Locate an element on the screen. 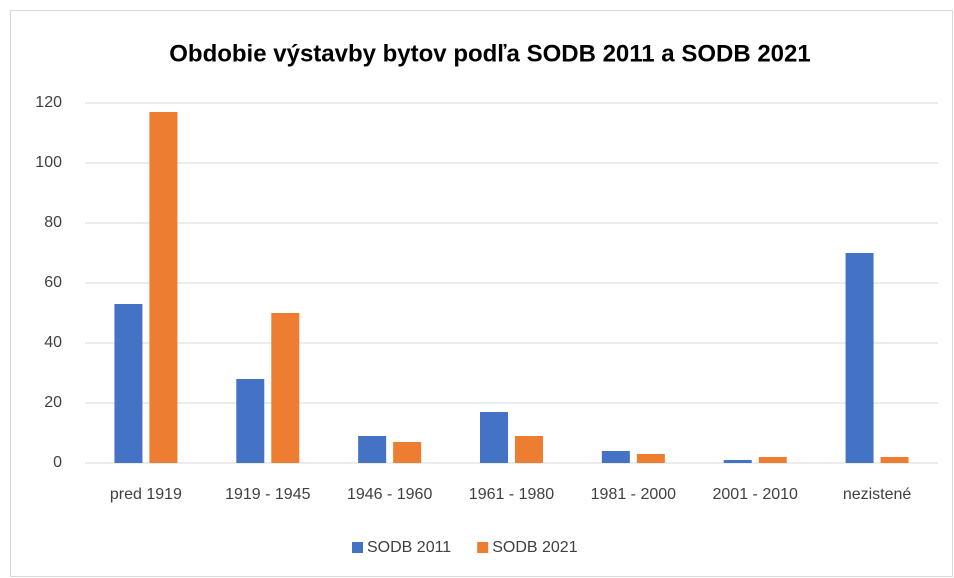 This screenshot has width=954, height=578. y-tick-label: 120 is located at coordinates (48, 102).